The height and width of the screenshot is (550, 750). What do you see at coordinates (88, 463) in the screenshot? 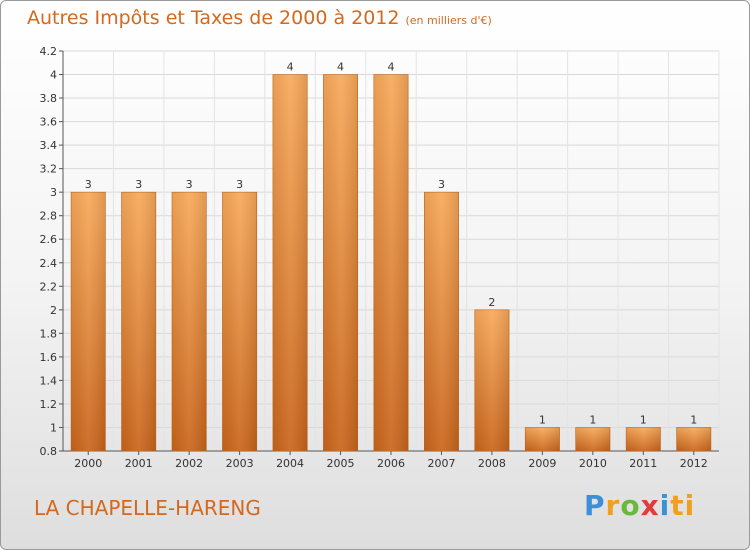
I see `x-tick-label: 2000` at bounding box center [88, 463].